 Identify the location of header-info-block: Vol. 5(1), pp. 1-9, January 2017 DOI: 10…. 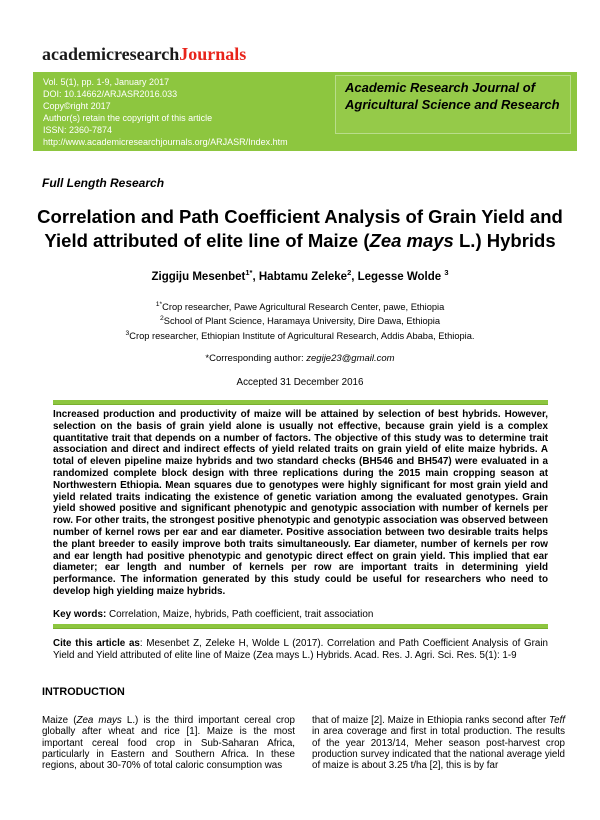
(184, 104).